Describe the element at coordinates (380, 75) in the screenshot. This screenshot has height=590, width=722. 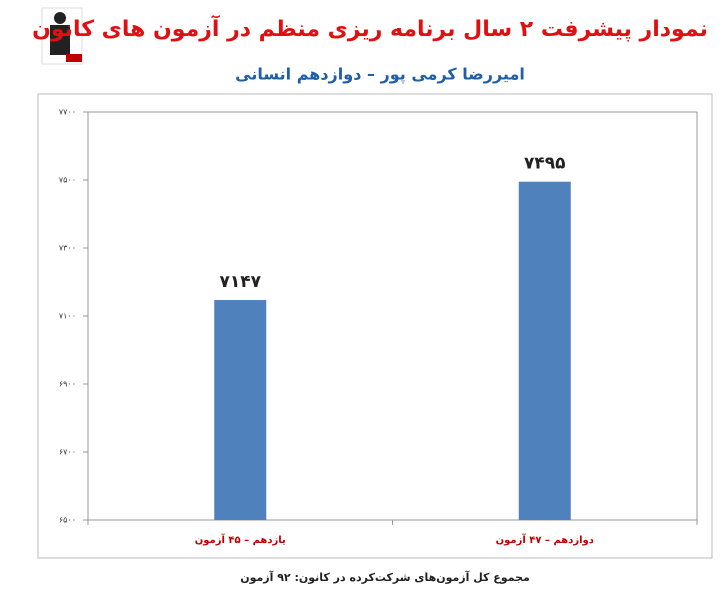
I see `chart-subtitle: امیررضا کرمی پور – دوازدهم انسانی` at that location.